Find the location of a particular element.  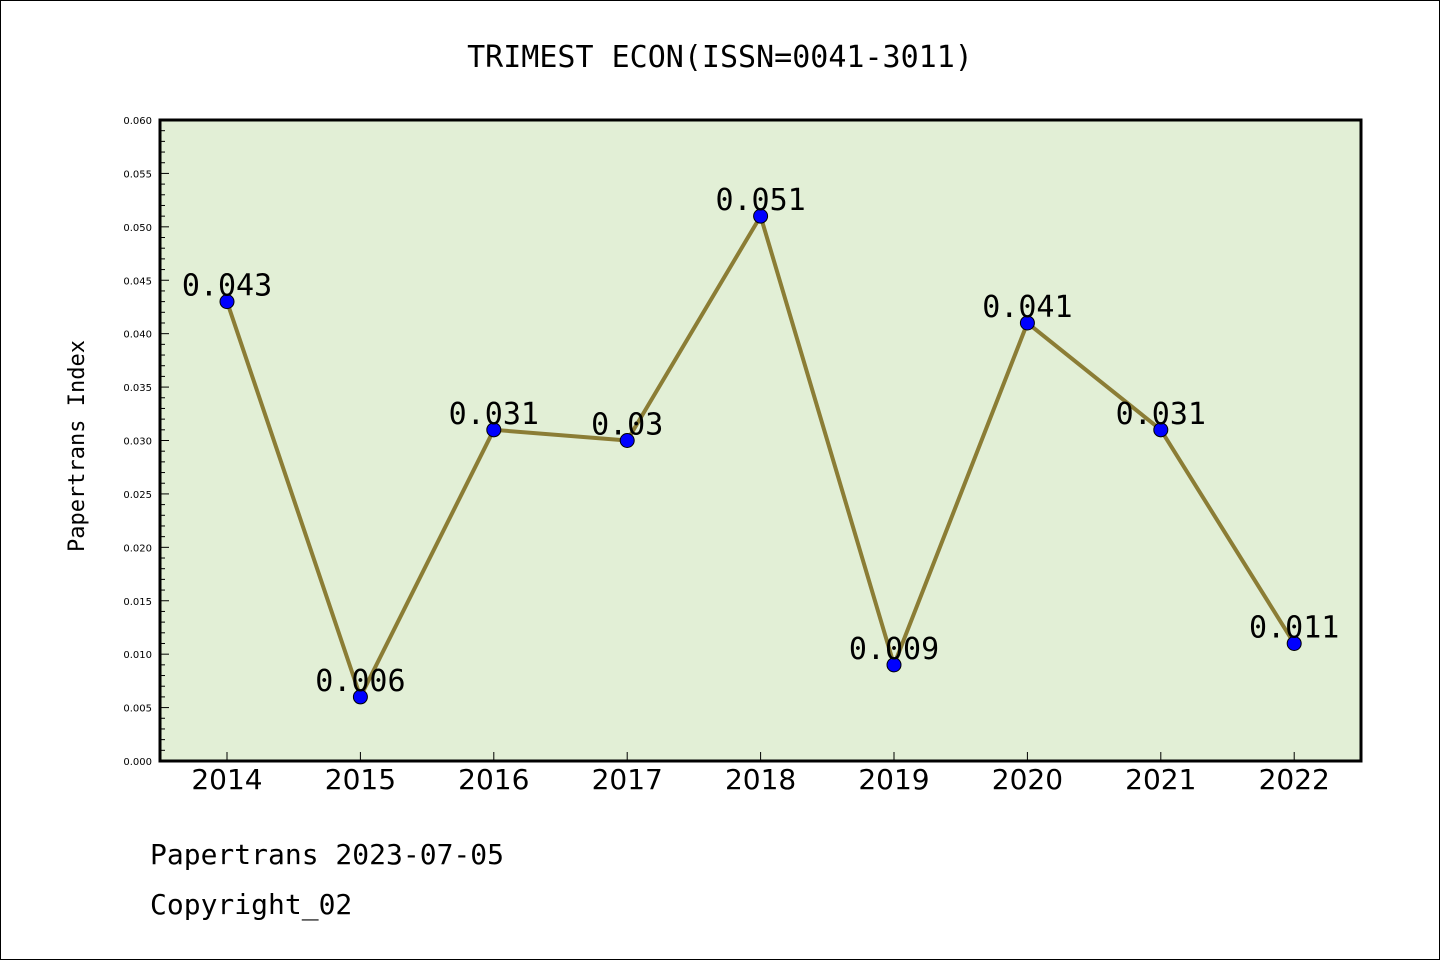

y-tick-label: 0.000 is located at coordinates (137, 762).